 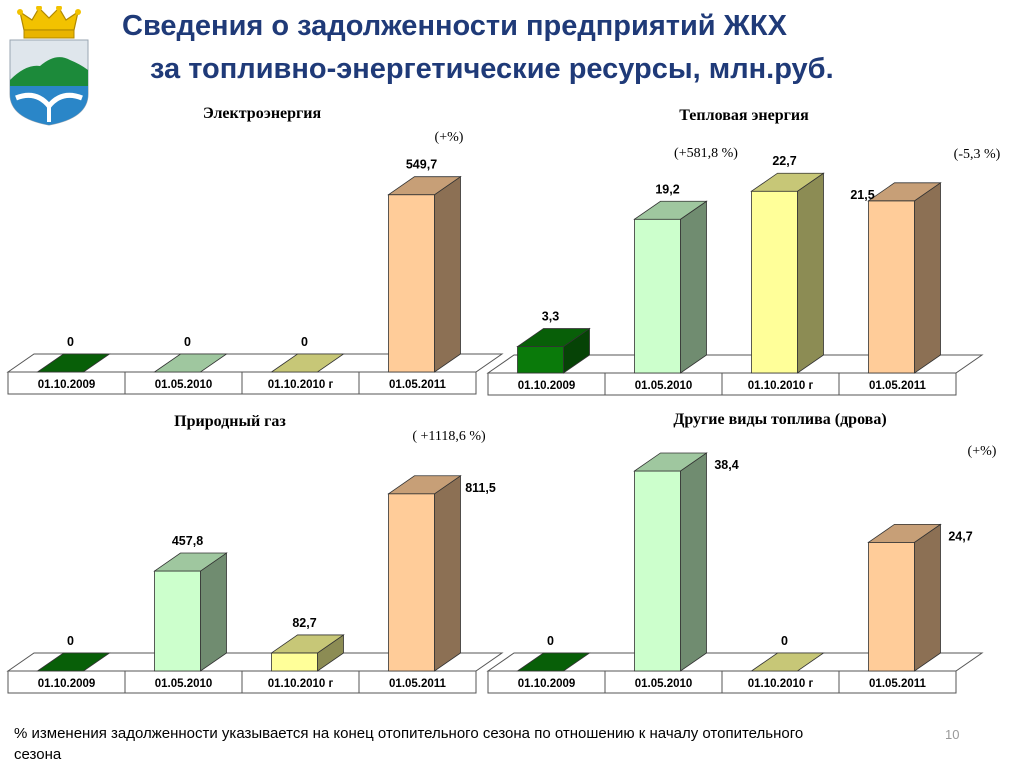 What do you see at coordinates (547, 386) in the screenshot?
I see `chart-2-tick-label: 01.10.2009` at bounding box center [547, 386].